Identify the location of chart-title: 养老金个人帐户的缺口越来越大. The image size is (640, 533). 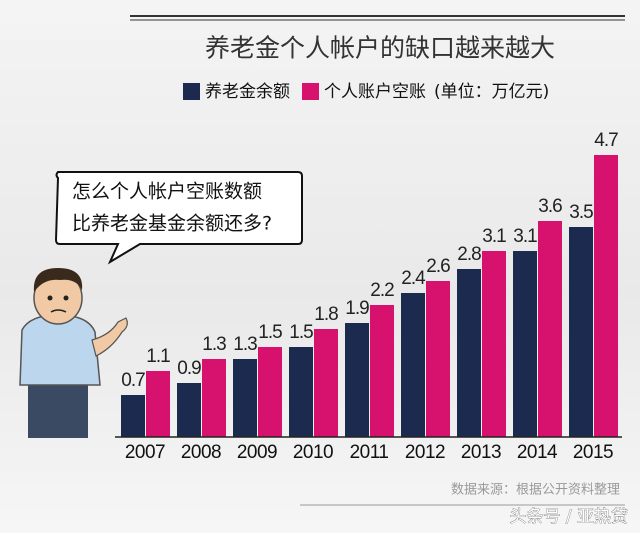
(380, 48).